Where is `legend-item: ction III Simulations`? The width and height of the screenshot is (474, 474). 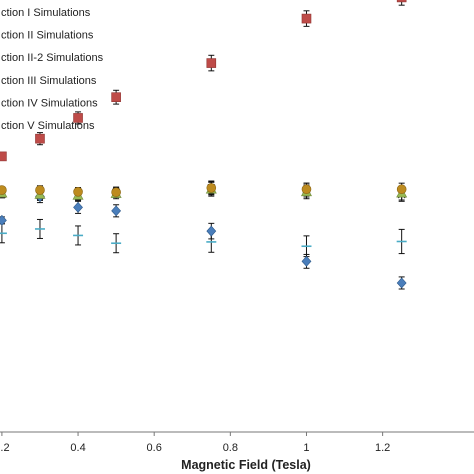 legend-item: ction III Simulations is located at coordinates (49, 81).